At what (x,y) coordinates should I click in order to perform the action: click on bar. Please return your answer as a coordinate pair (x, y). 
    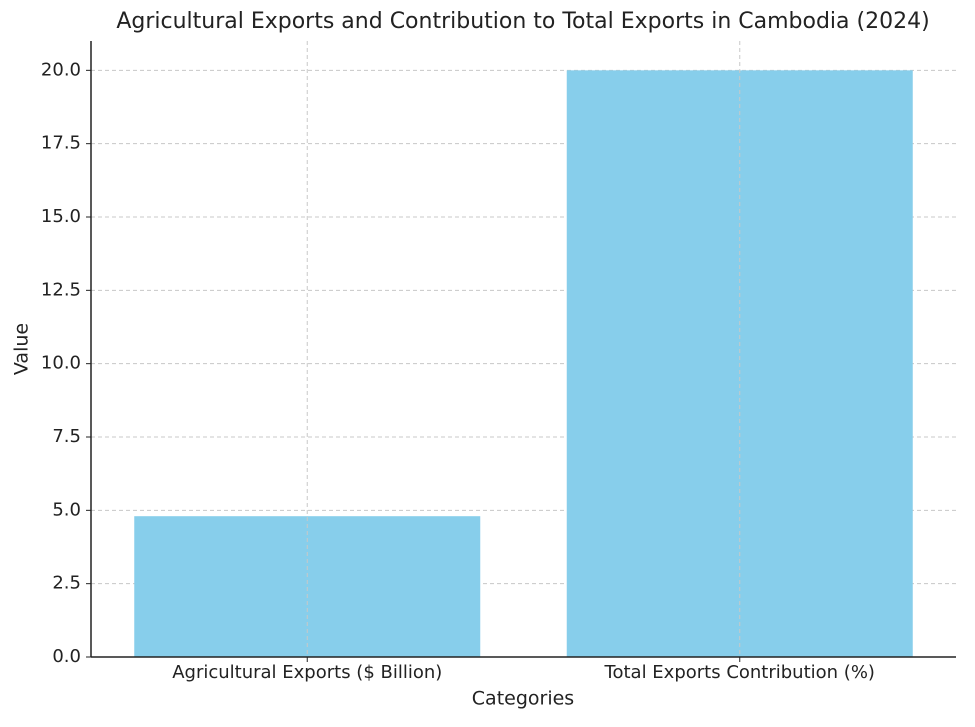
    Looking at the image, I should click on (307, 586).